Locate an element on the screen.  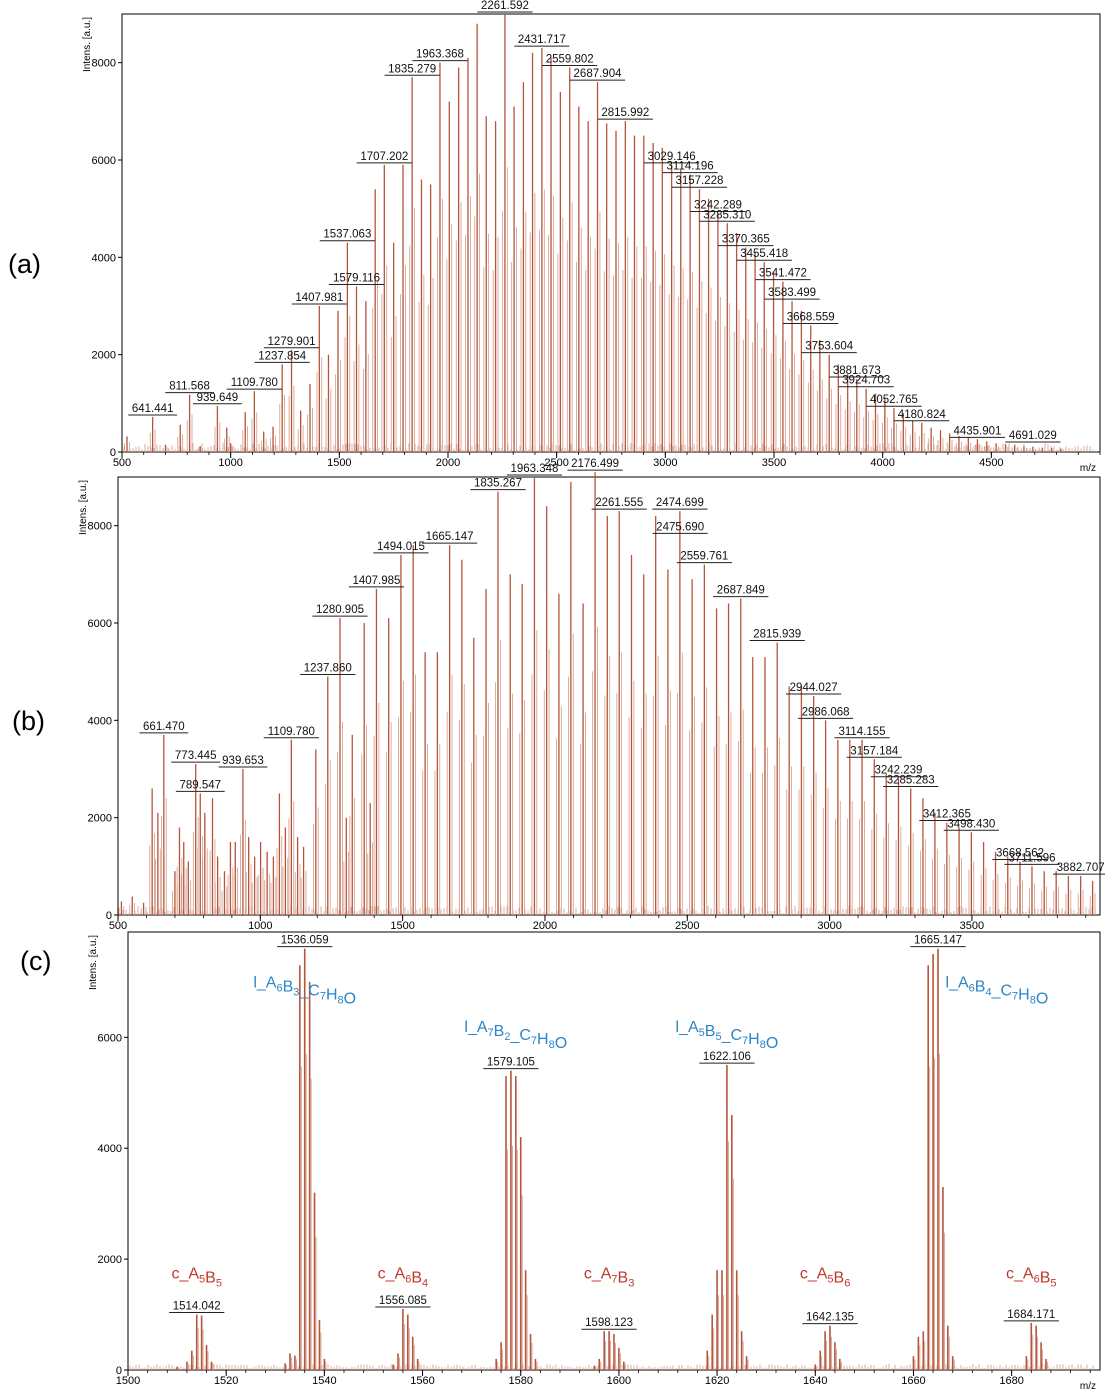
peak-label: 1407.981 is located at coordinates (319, 298).